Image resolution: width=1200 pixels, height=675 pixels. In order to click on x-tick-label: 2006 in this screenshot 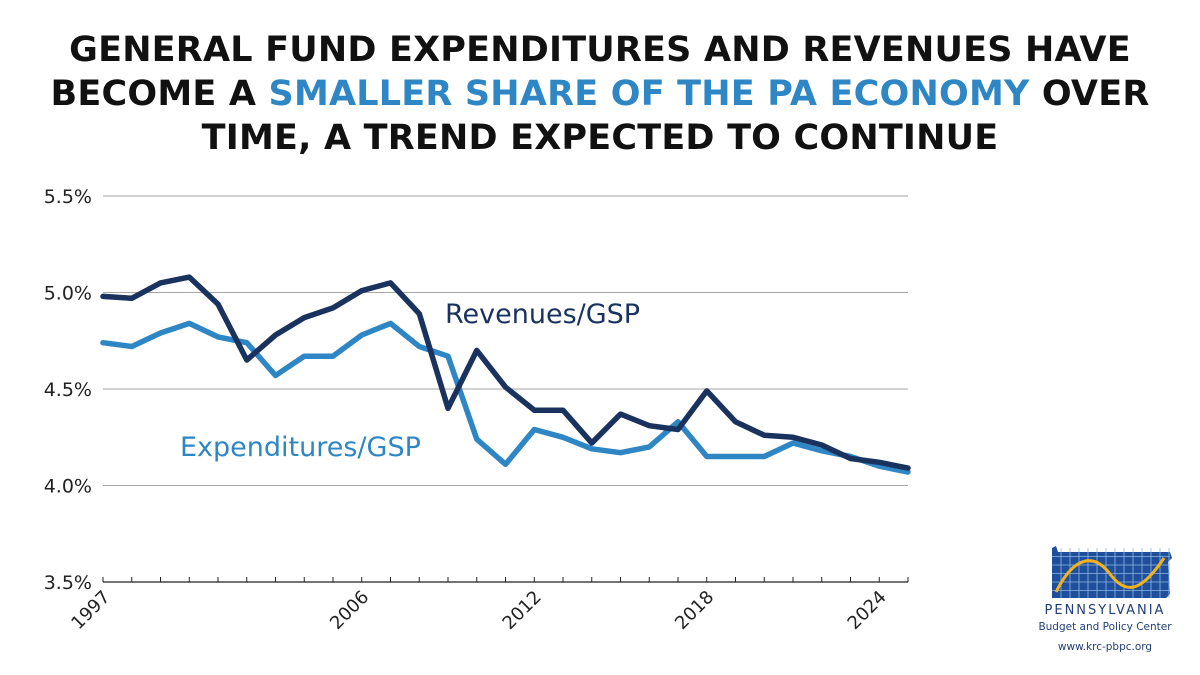, I will do `click(349, 610)`.